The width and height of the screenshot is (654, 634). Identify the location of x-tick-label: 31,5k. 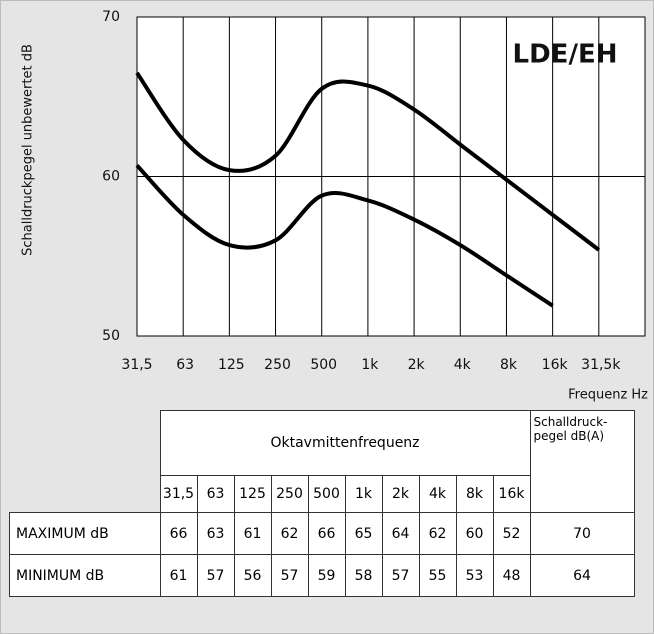
(601, 365).